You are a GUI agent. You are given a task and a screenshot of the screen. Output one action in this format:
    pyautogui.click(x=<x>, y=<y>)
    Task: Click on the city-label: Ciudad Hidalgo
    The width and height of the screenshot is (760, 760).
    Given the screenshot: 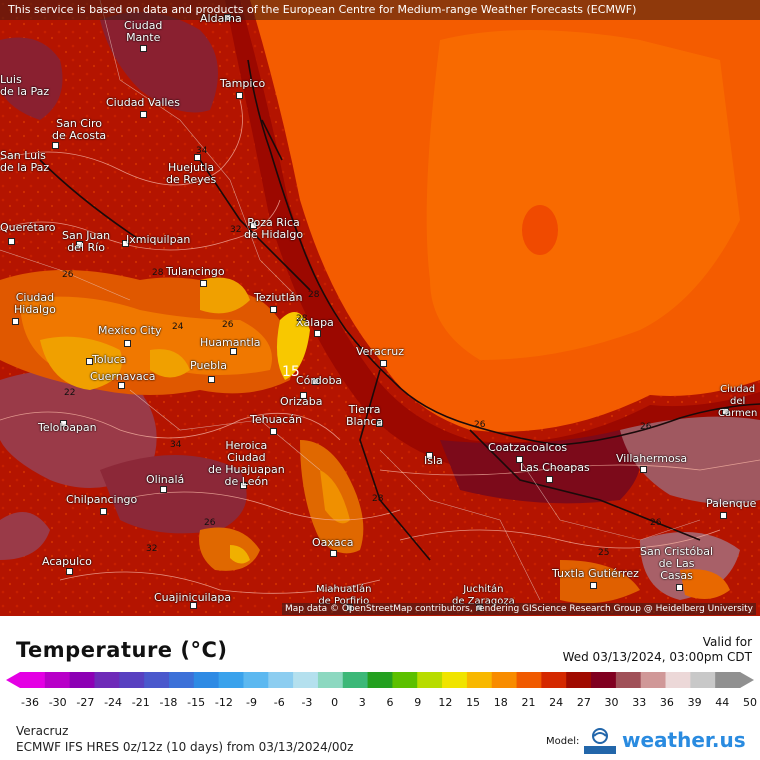 What is the action you would take?
    pyautogui.click(x=35, y=303)
    